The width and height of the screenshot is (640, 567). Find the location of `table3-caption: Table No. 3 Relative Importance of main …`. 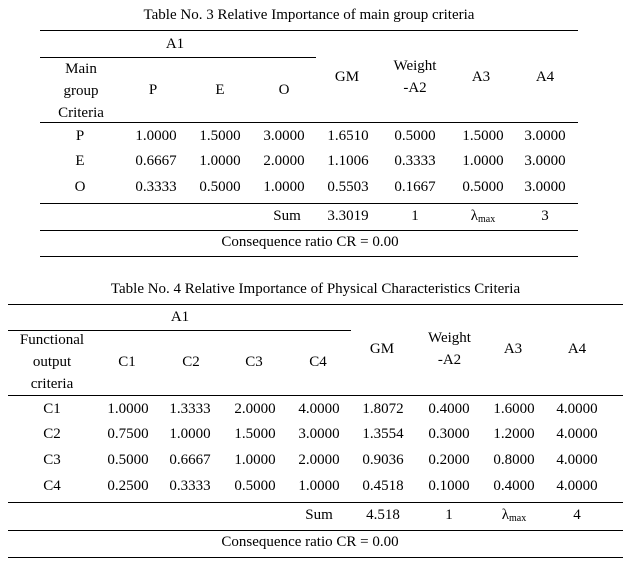

table3-caption: Table No. 3 Relative Importance of main … is located at coordinates (309, 15).